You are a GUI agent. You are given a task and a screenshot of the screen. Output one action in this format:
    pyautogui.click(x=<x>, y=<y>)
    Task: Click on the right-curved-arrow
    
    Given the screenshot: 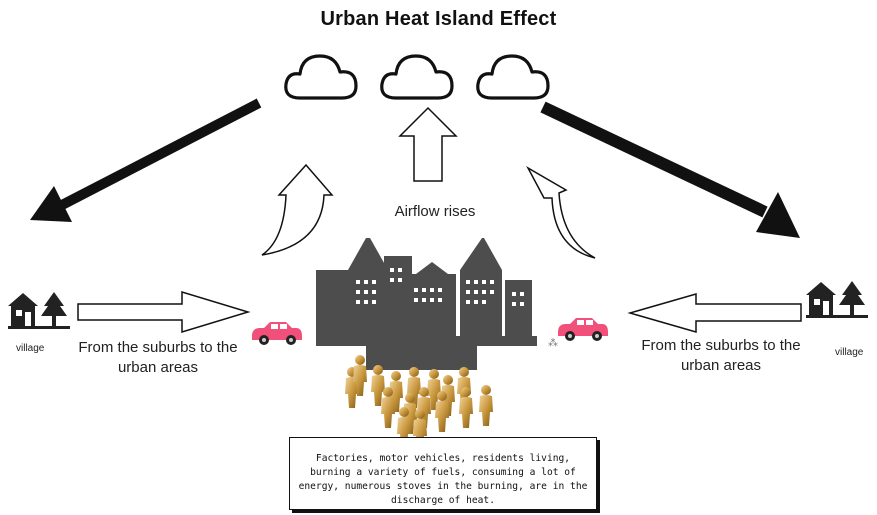 What is the action you would take?
    pyautogui.click(x=561, y=212)
    